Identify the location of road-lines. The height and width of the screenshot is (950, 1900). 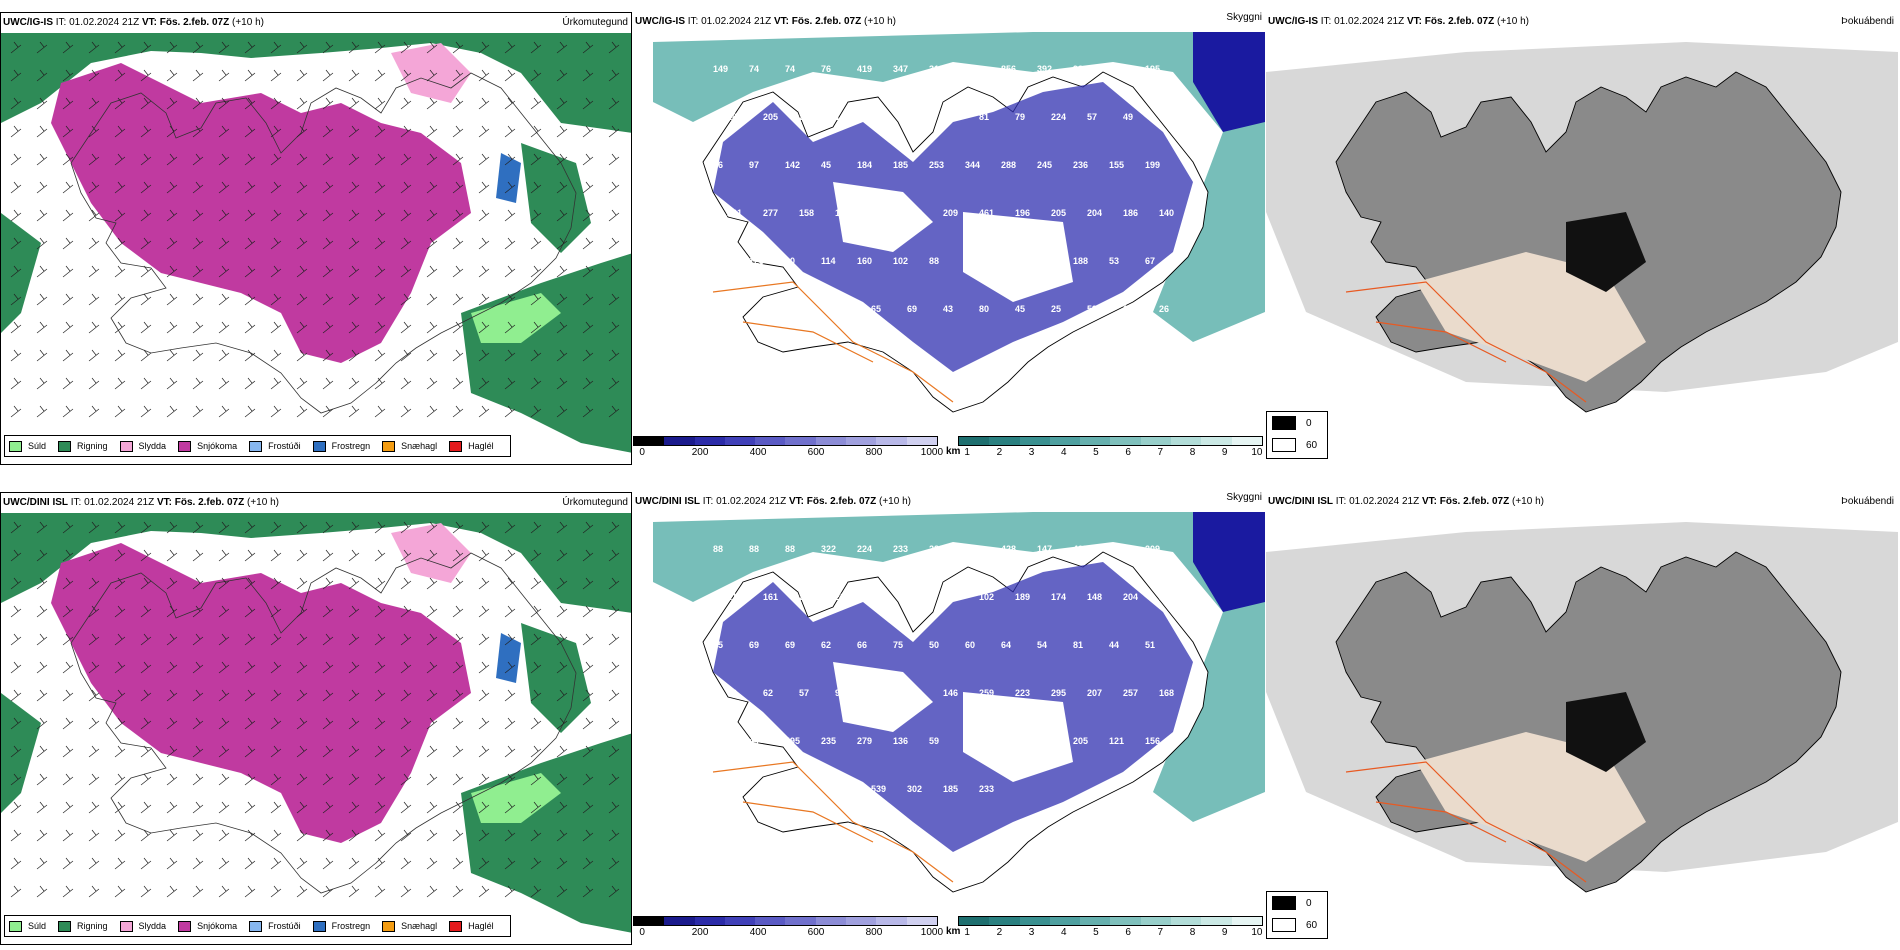
(1466, 822).